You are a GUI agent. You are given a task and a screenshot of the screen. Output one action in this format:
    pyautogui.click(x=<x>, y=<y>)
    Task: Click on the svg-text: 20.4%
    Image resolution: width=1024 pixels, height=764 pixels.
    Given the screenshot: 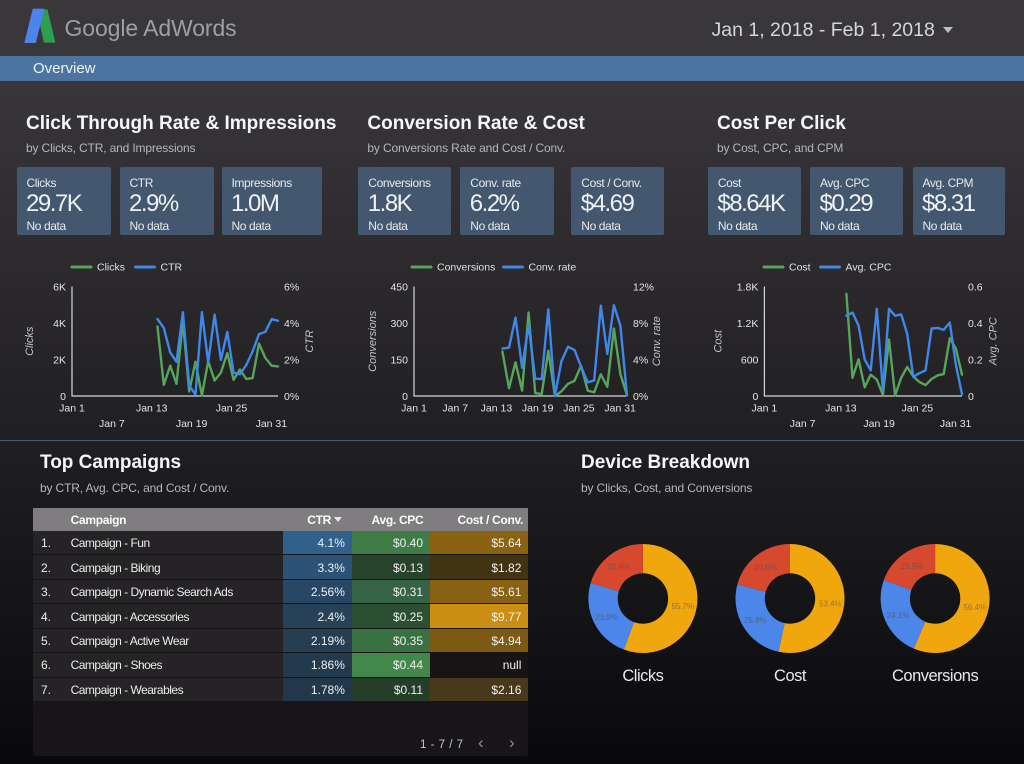 What is the action you would take?
    pyautogui.click(x=618, y=567)
    